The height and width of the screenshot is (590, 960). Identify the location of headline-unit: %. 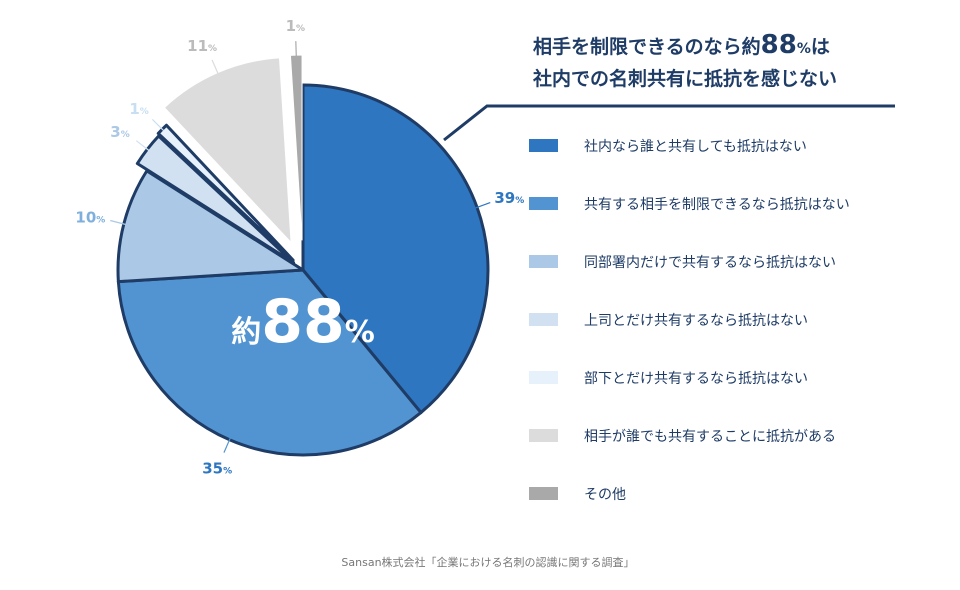
(804, 49).